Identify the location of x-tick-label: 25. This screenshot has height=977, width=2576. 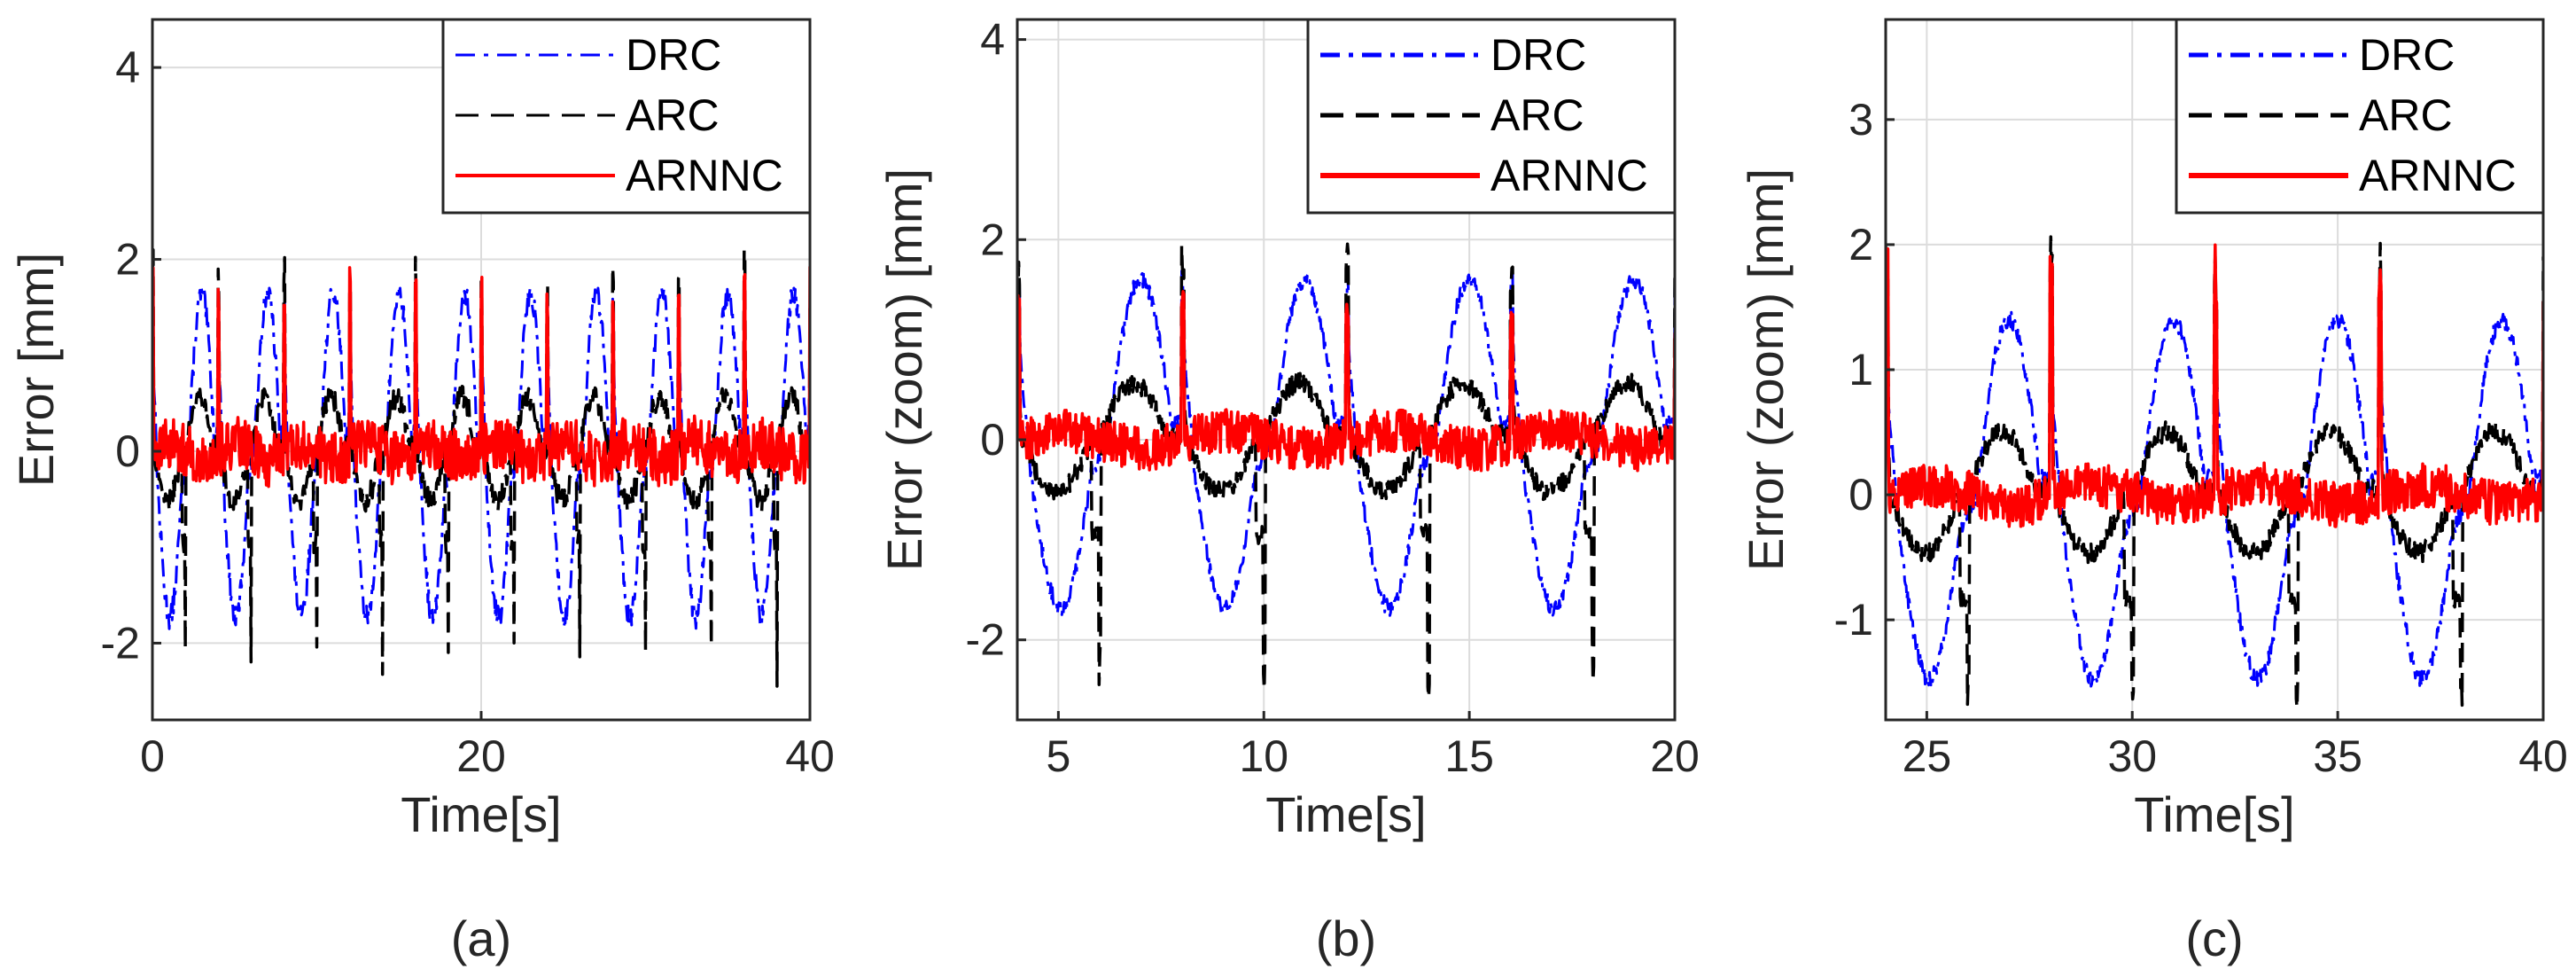
(1927, 756).